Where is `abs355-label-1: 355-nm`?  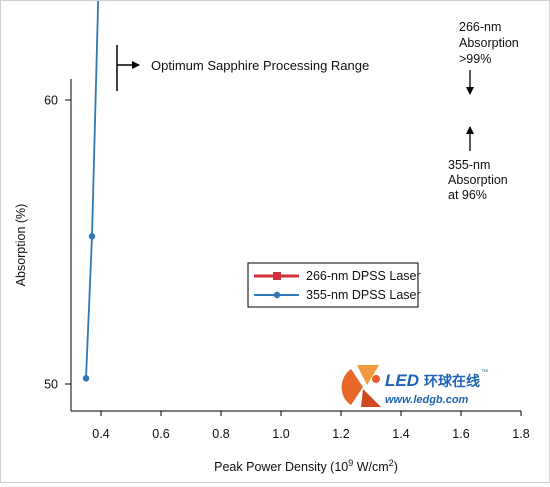
abs355-label-1: 355-nm is located at coordinates (469, 165).